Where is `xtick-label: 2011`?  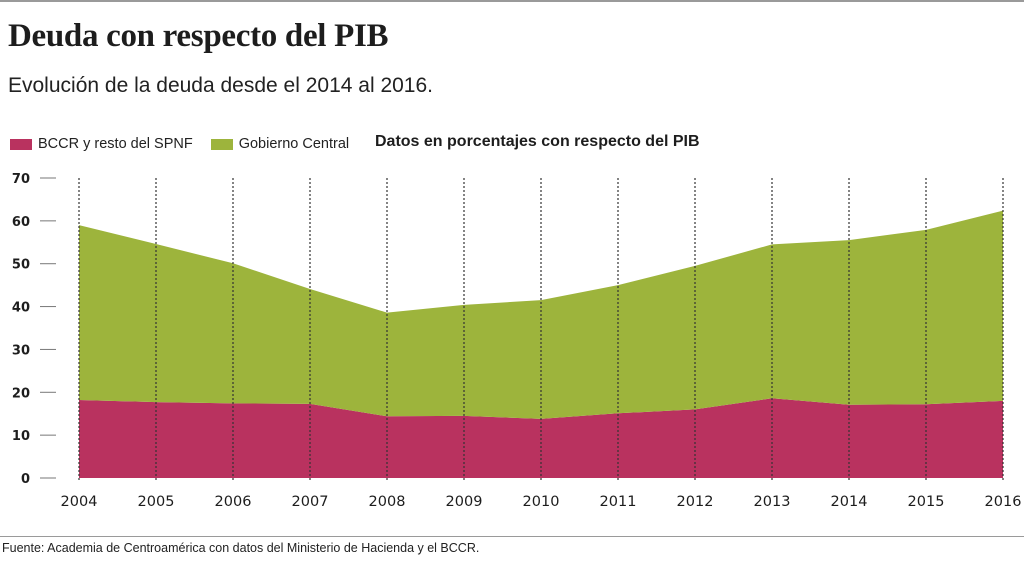
xtick-label: 2011 is located at coordinates (618, 502).